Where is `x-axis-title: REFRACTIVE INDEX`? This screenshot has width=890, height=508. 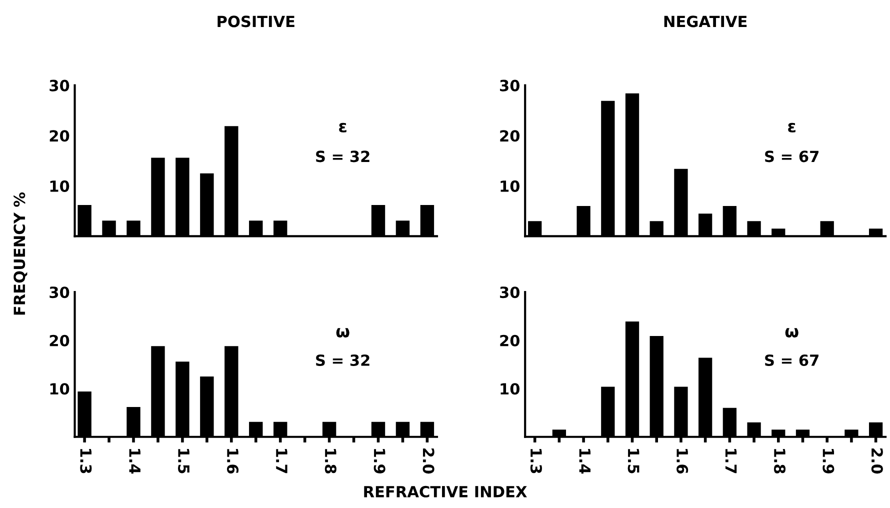
x-axis-title: REFRACTIVE INDEX is located at coordinates (445, 492).